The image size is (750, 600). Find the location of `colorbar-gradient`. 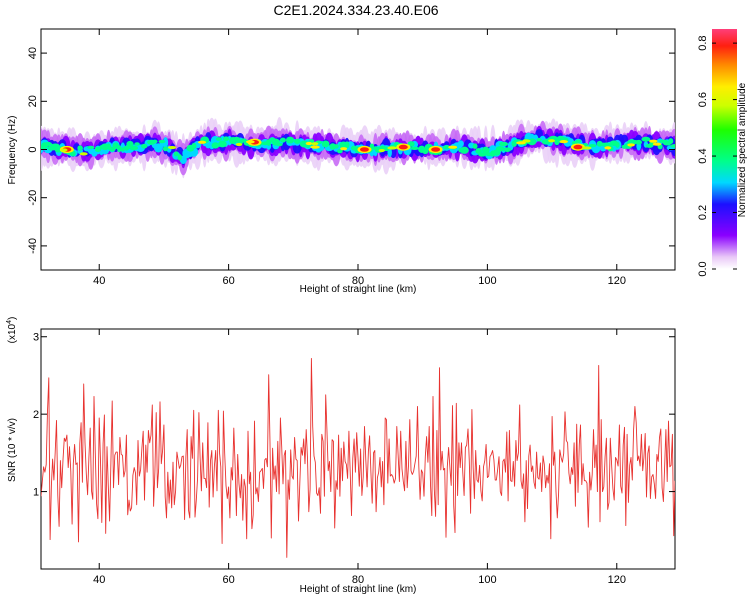

colorbar-gradient is located at coordinates (724, 149).